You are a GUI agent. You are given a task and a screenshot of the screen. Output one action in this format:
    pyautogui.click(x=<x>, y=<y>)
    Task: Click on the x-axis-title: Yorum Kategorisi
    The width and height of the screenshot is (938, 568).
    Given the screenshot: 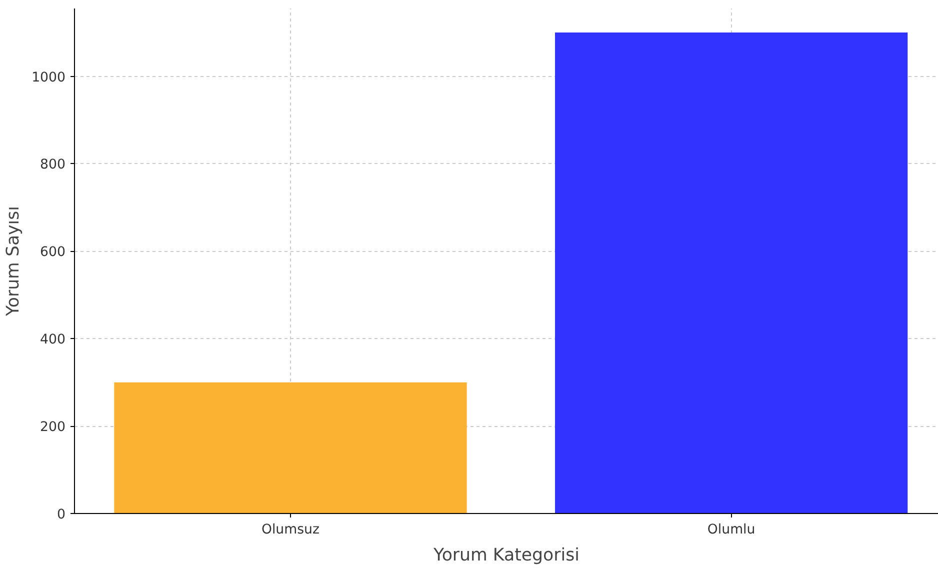 What is the action you would take?
    pyautogui.click(x=506, y=556)
    